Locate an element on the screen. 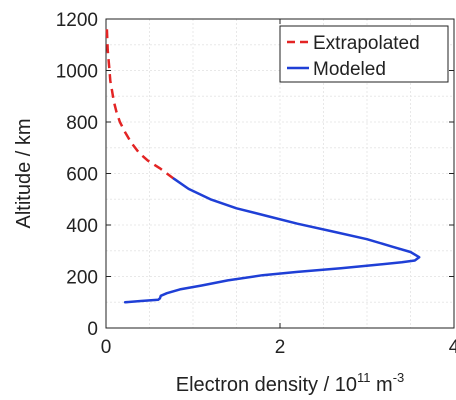 This screenshot has width=456, height=400. y-tick-label: 1000 is located at coordinates (77, 72).